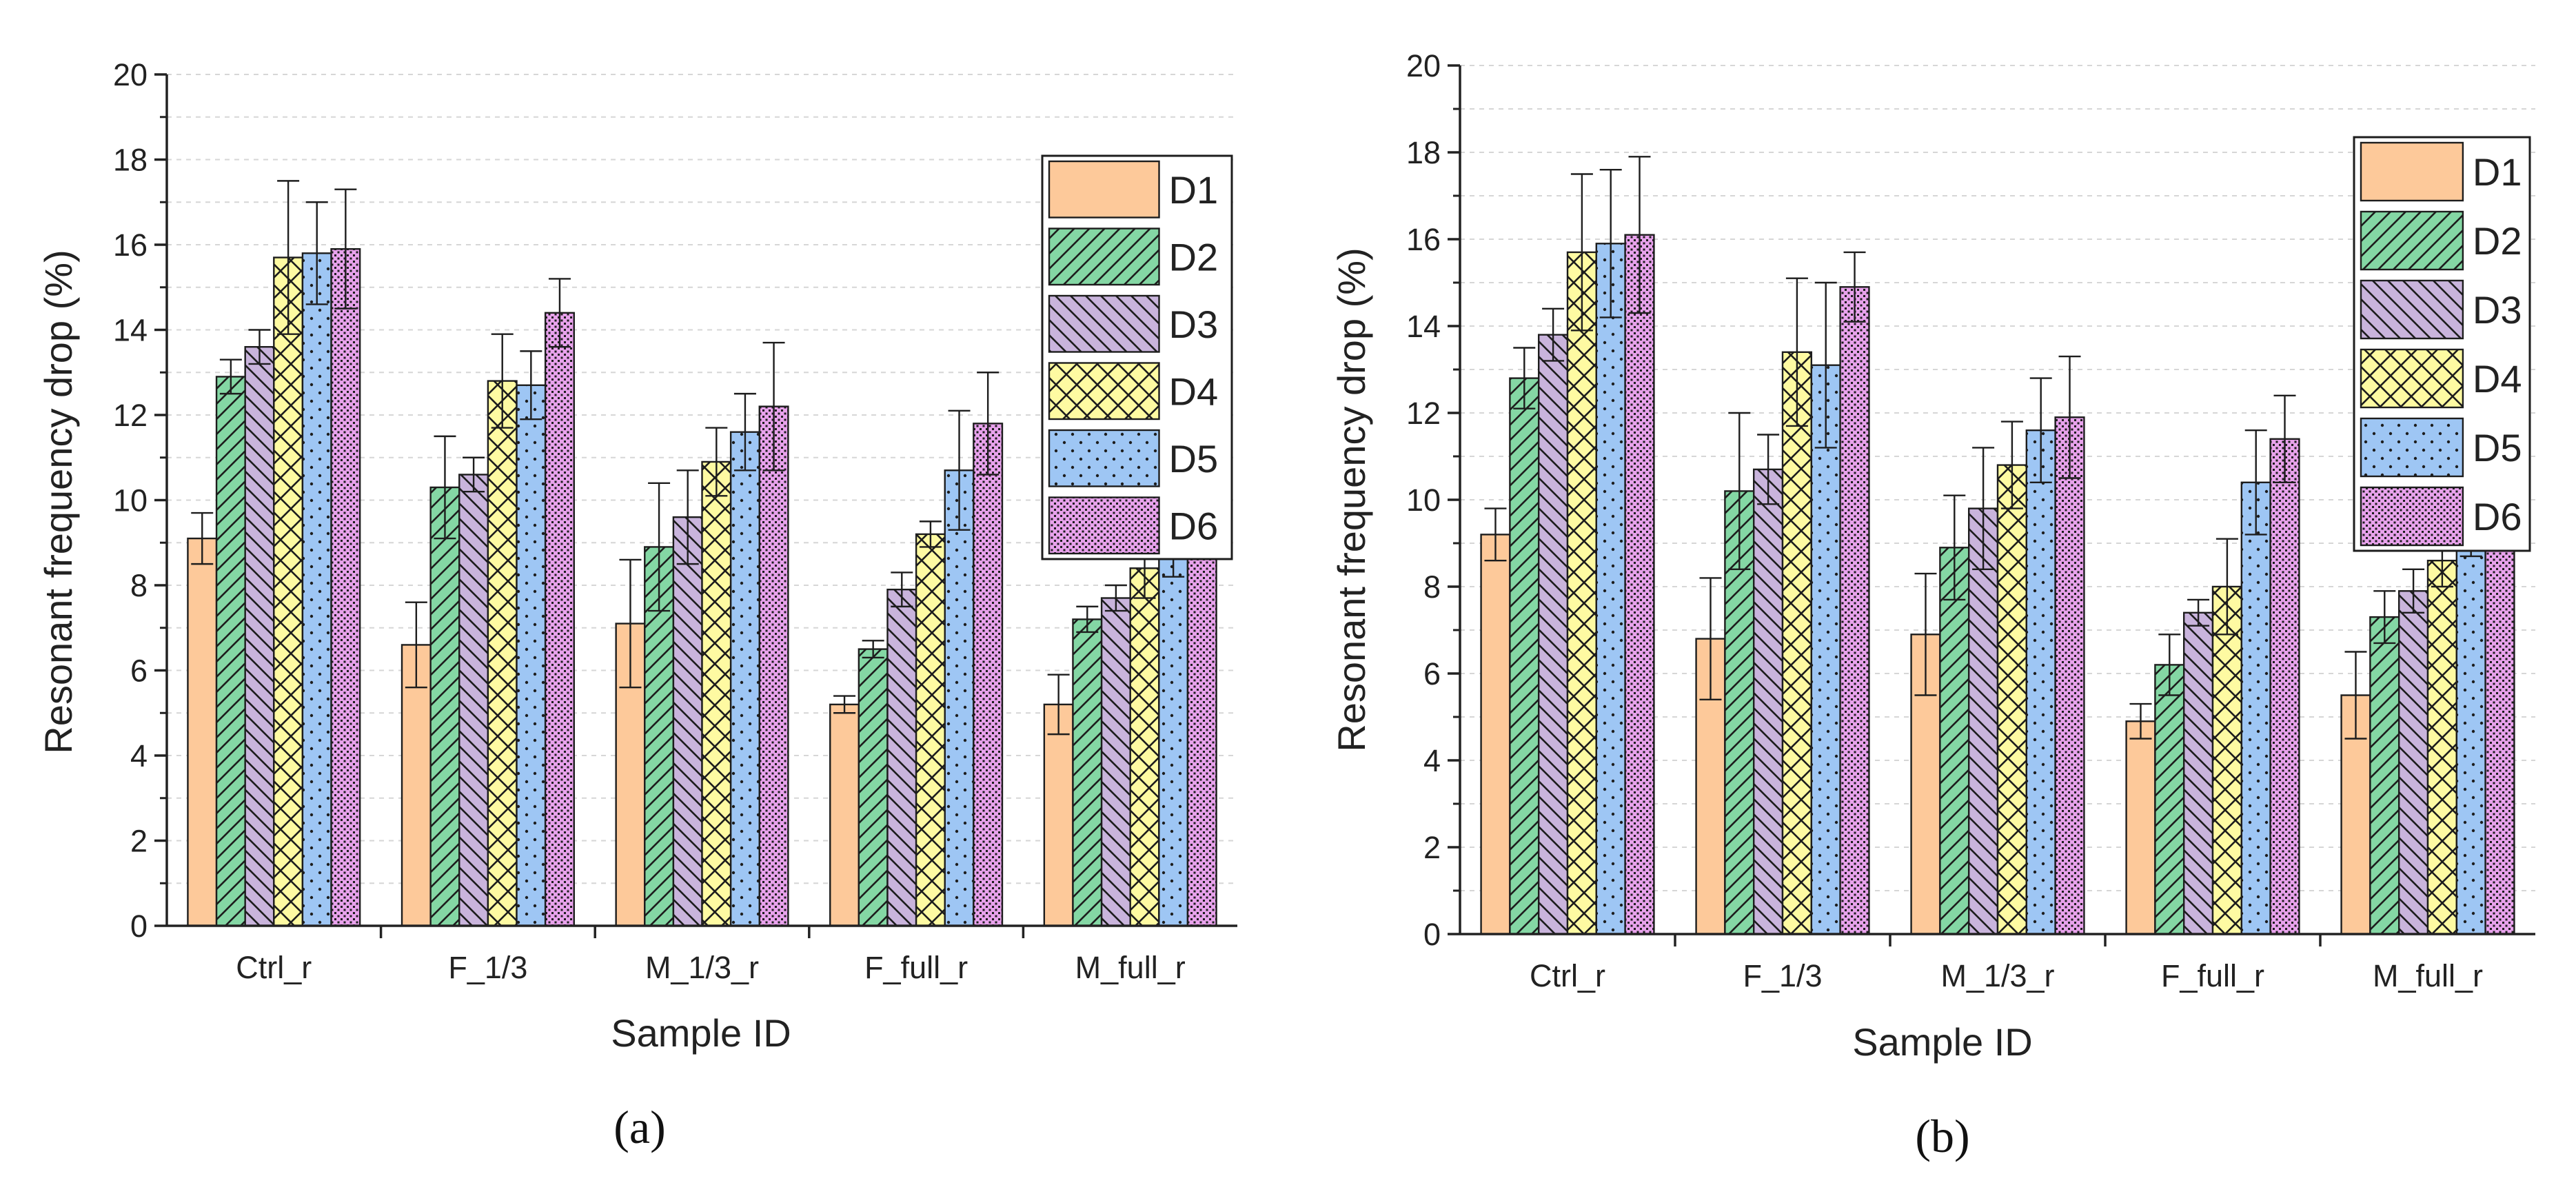 Image resolution: width=2576 pixels, height=1185 pixels. I want to click on legend-label-D1: D1, so click(2497, 172).